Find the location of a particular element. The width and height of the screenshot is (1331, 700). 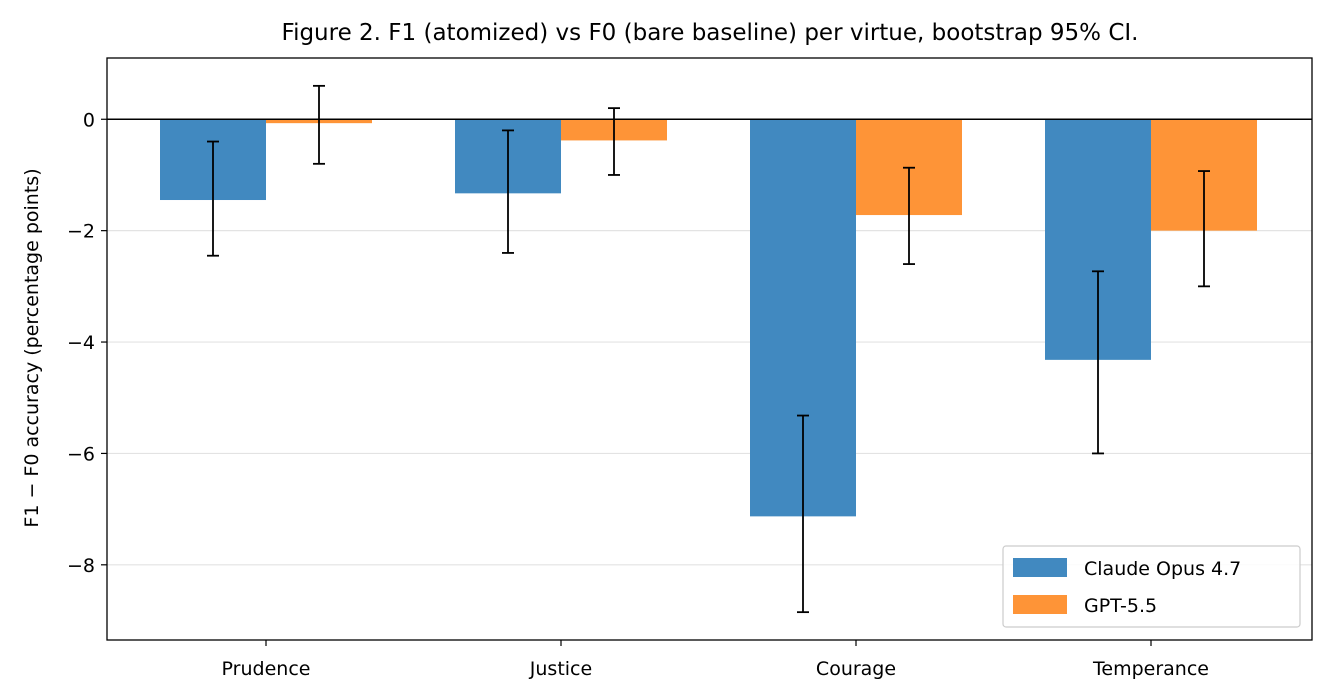

y-tick-label: −4 is located at coordinates (81, 343).